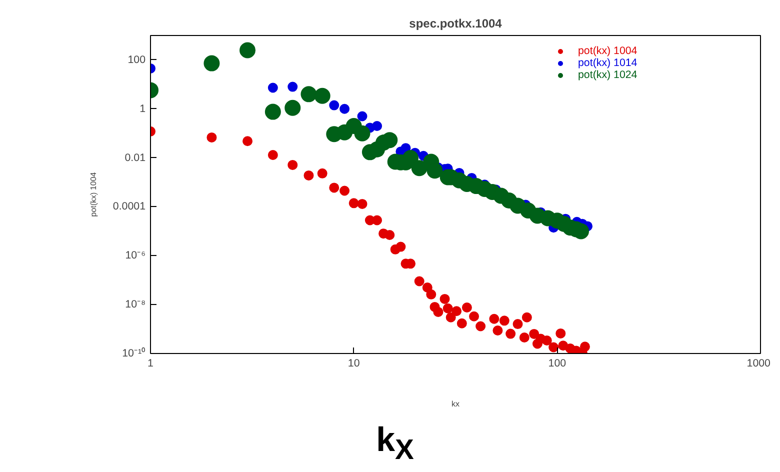  Describe the element at coordinates (135, 304) in the screenshot. I see `y-tick-label: 10⁻⁸` at that location.